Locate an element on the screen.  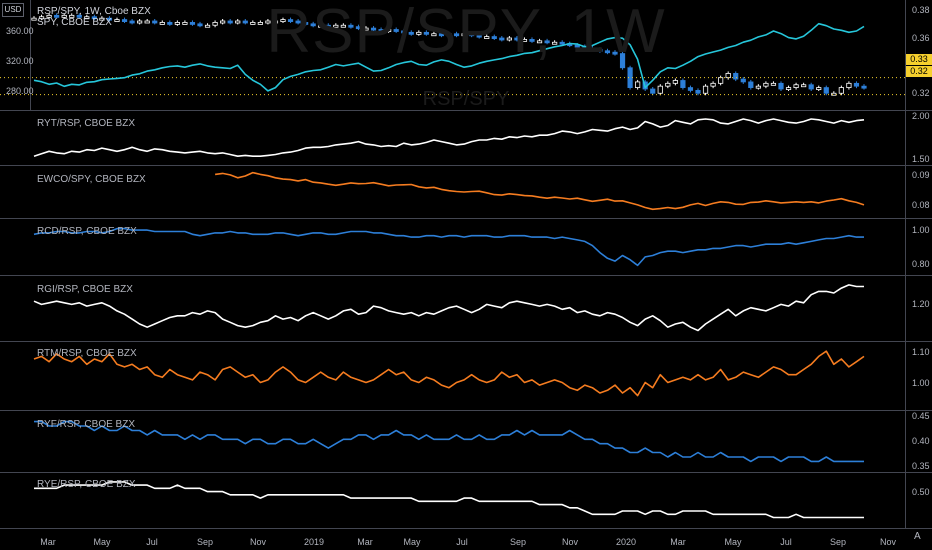
right-axis-tick: 1.50 is located at coordinates (921, 159).